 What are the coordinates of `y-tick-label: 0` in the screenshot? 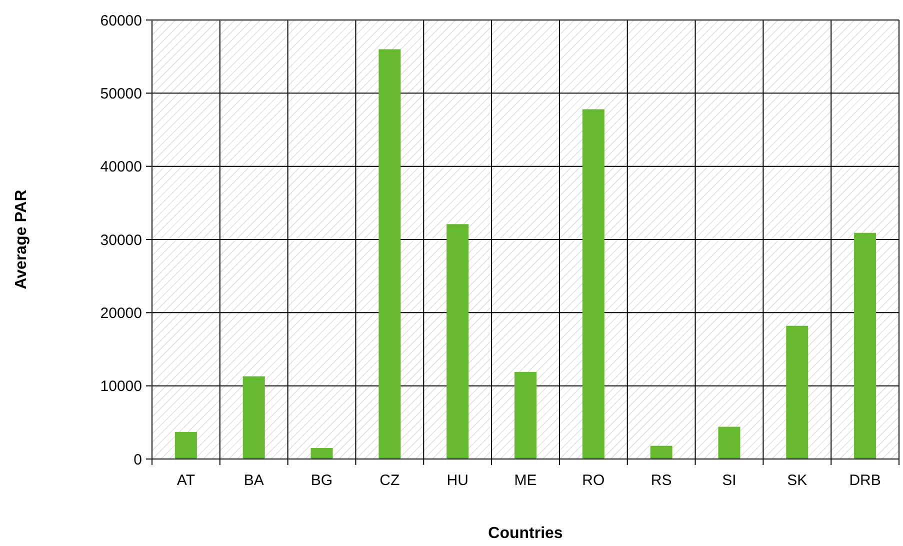 It's located at (138, 459).